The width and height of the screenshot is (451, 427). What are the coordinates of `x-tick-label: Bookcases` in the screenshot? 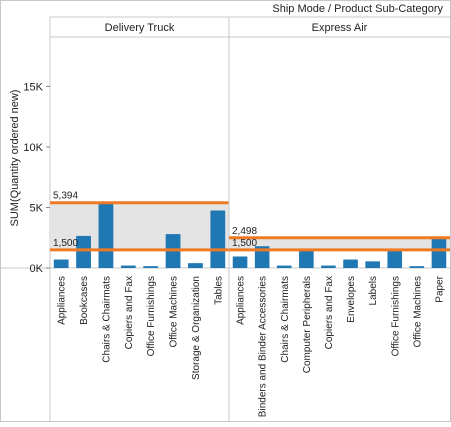 It's located at (84, 300).